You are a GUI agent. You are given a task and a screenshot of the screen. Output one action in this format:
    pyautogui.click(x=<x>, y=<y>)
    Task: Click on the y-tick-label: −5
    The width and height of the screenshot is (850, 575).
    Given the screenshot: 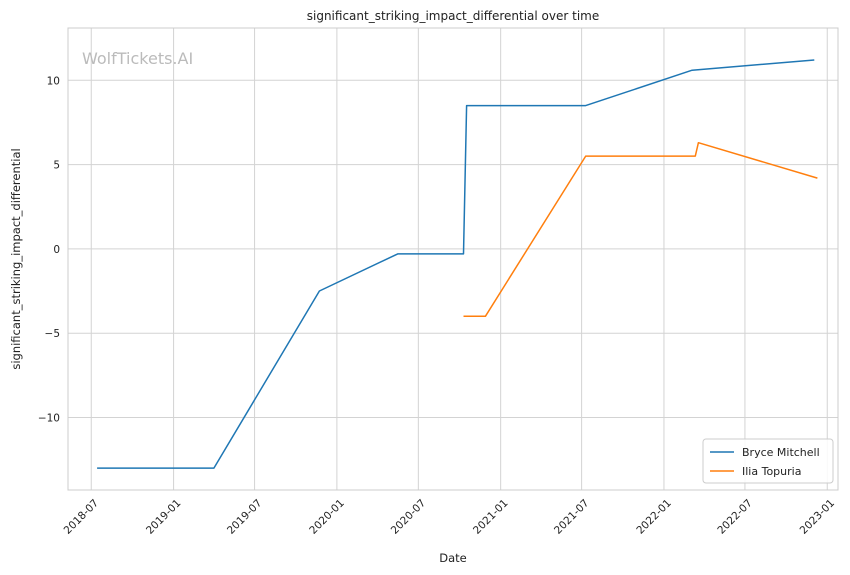 What is the action you would take?
    pyautogui.click(x=52, y=334)
    